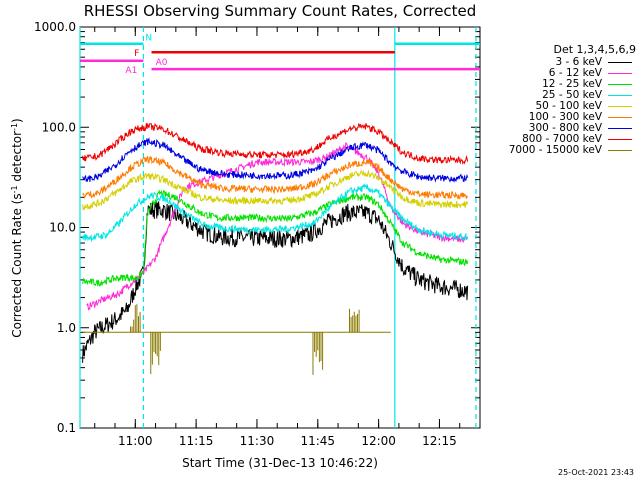 Image resolution: width=640 pixels, height=480 pixels. I want to click on legend-entry: 100 - 300 keV, so click(553, 117).